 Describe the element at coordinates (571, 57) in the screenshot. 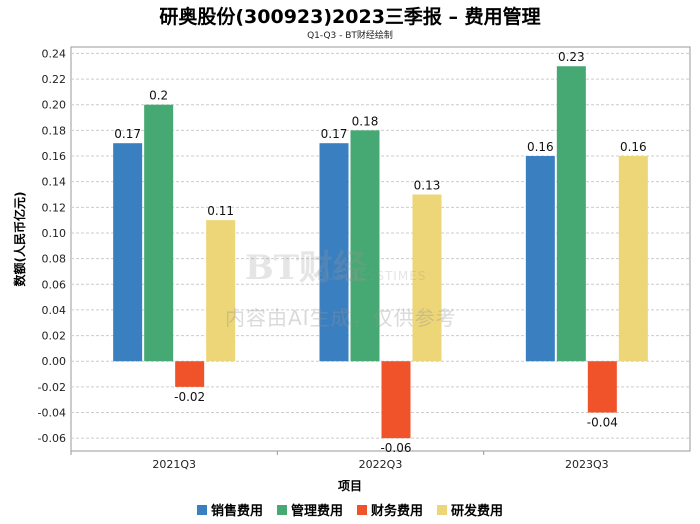

I see `data-label: 0.23` at that location.